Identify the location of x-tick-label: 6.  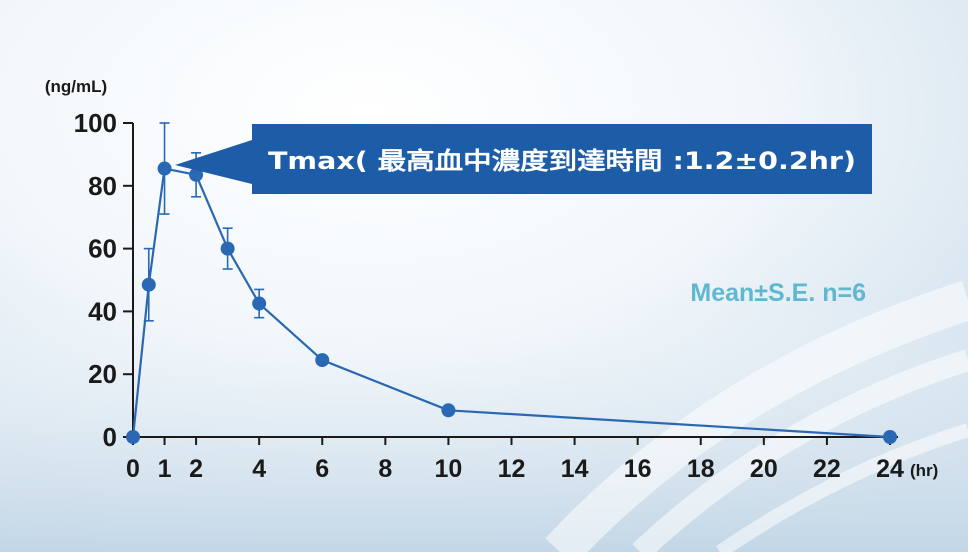
(322, 469).